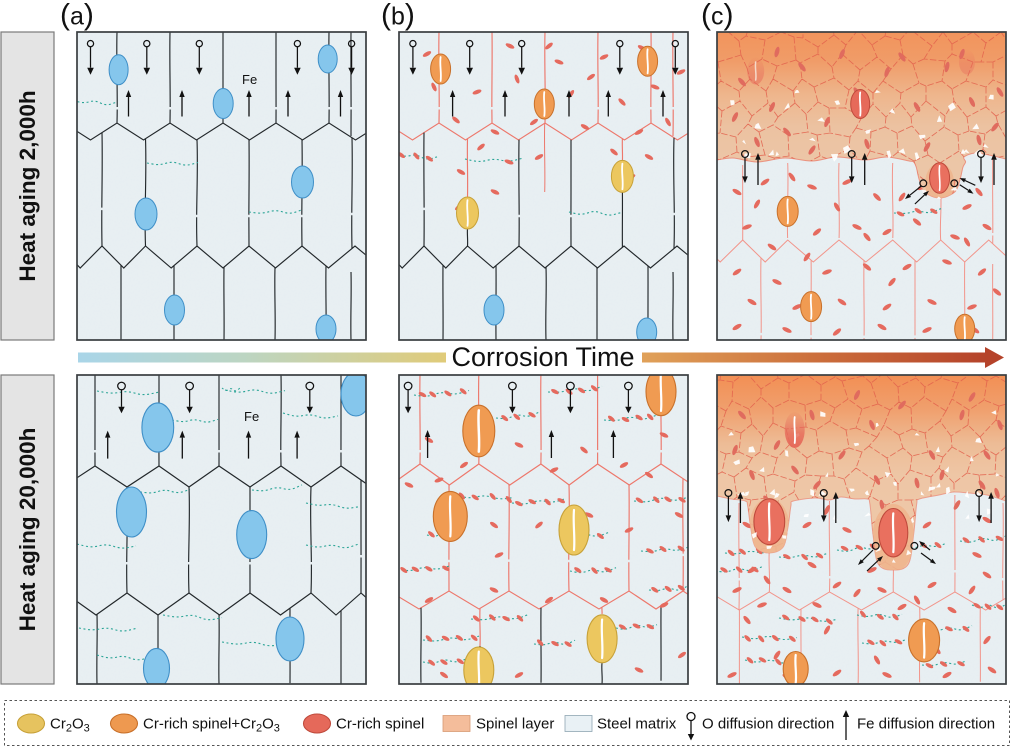  I want to click on svg-text: Corrosion Time, so click(542, 357).